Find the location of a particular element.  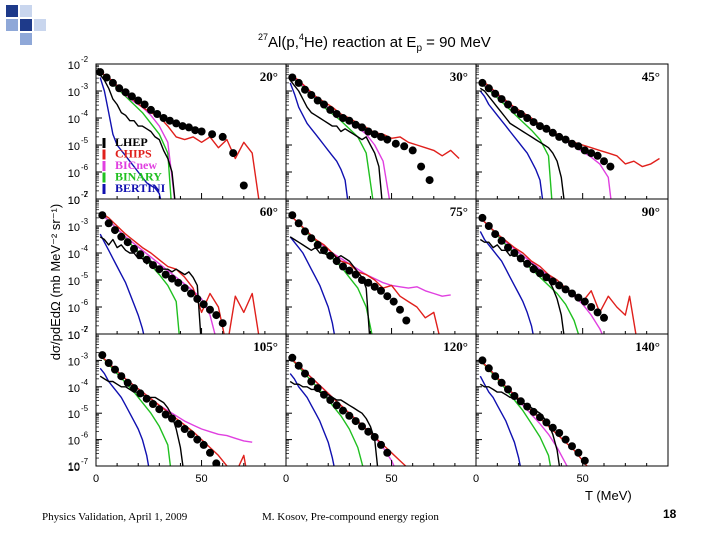

panel-frame is located at coordinates (381, 266).